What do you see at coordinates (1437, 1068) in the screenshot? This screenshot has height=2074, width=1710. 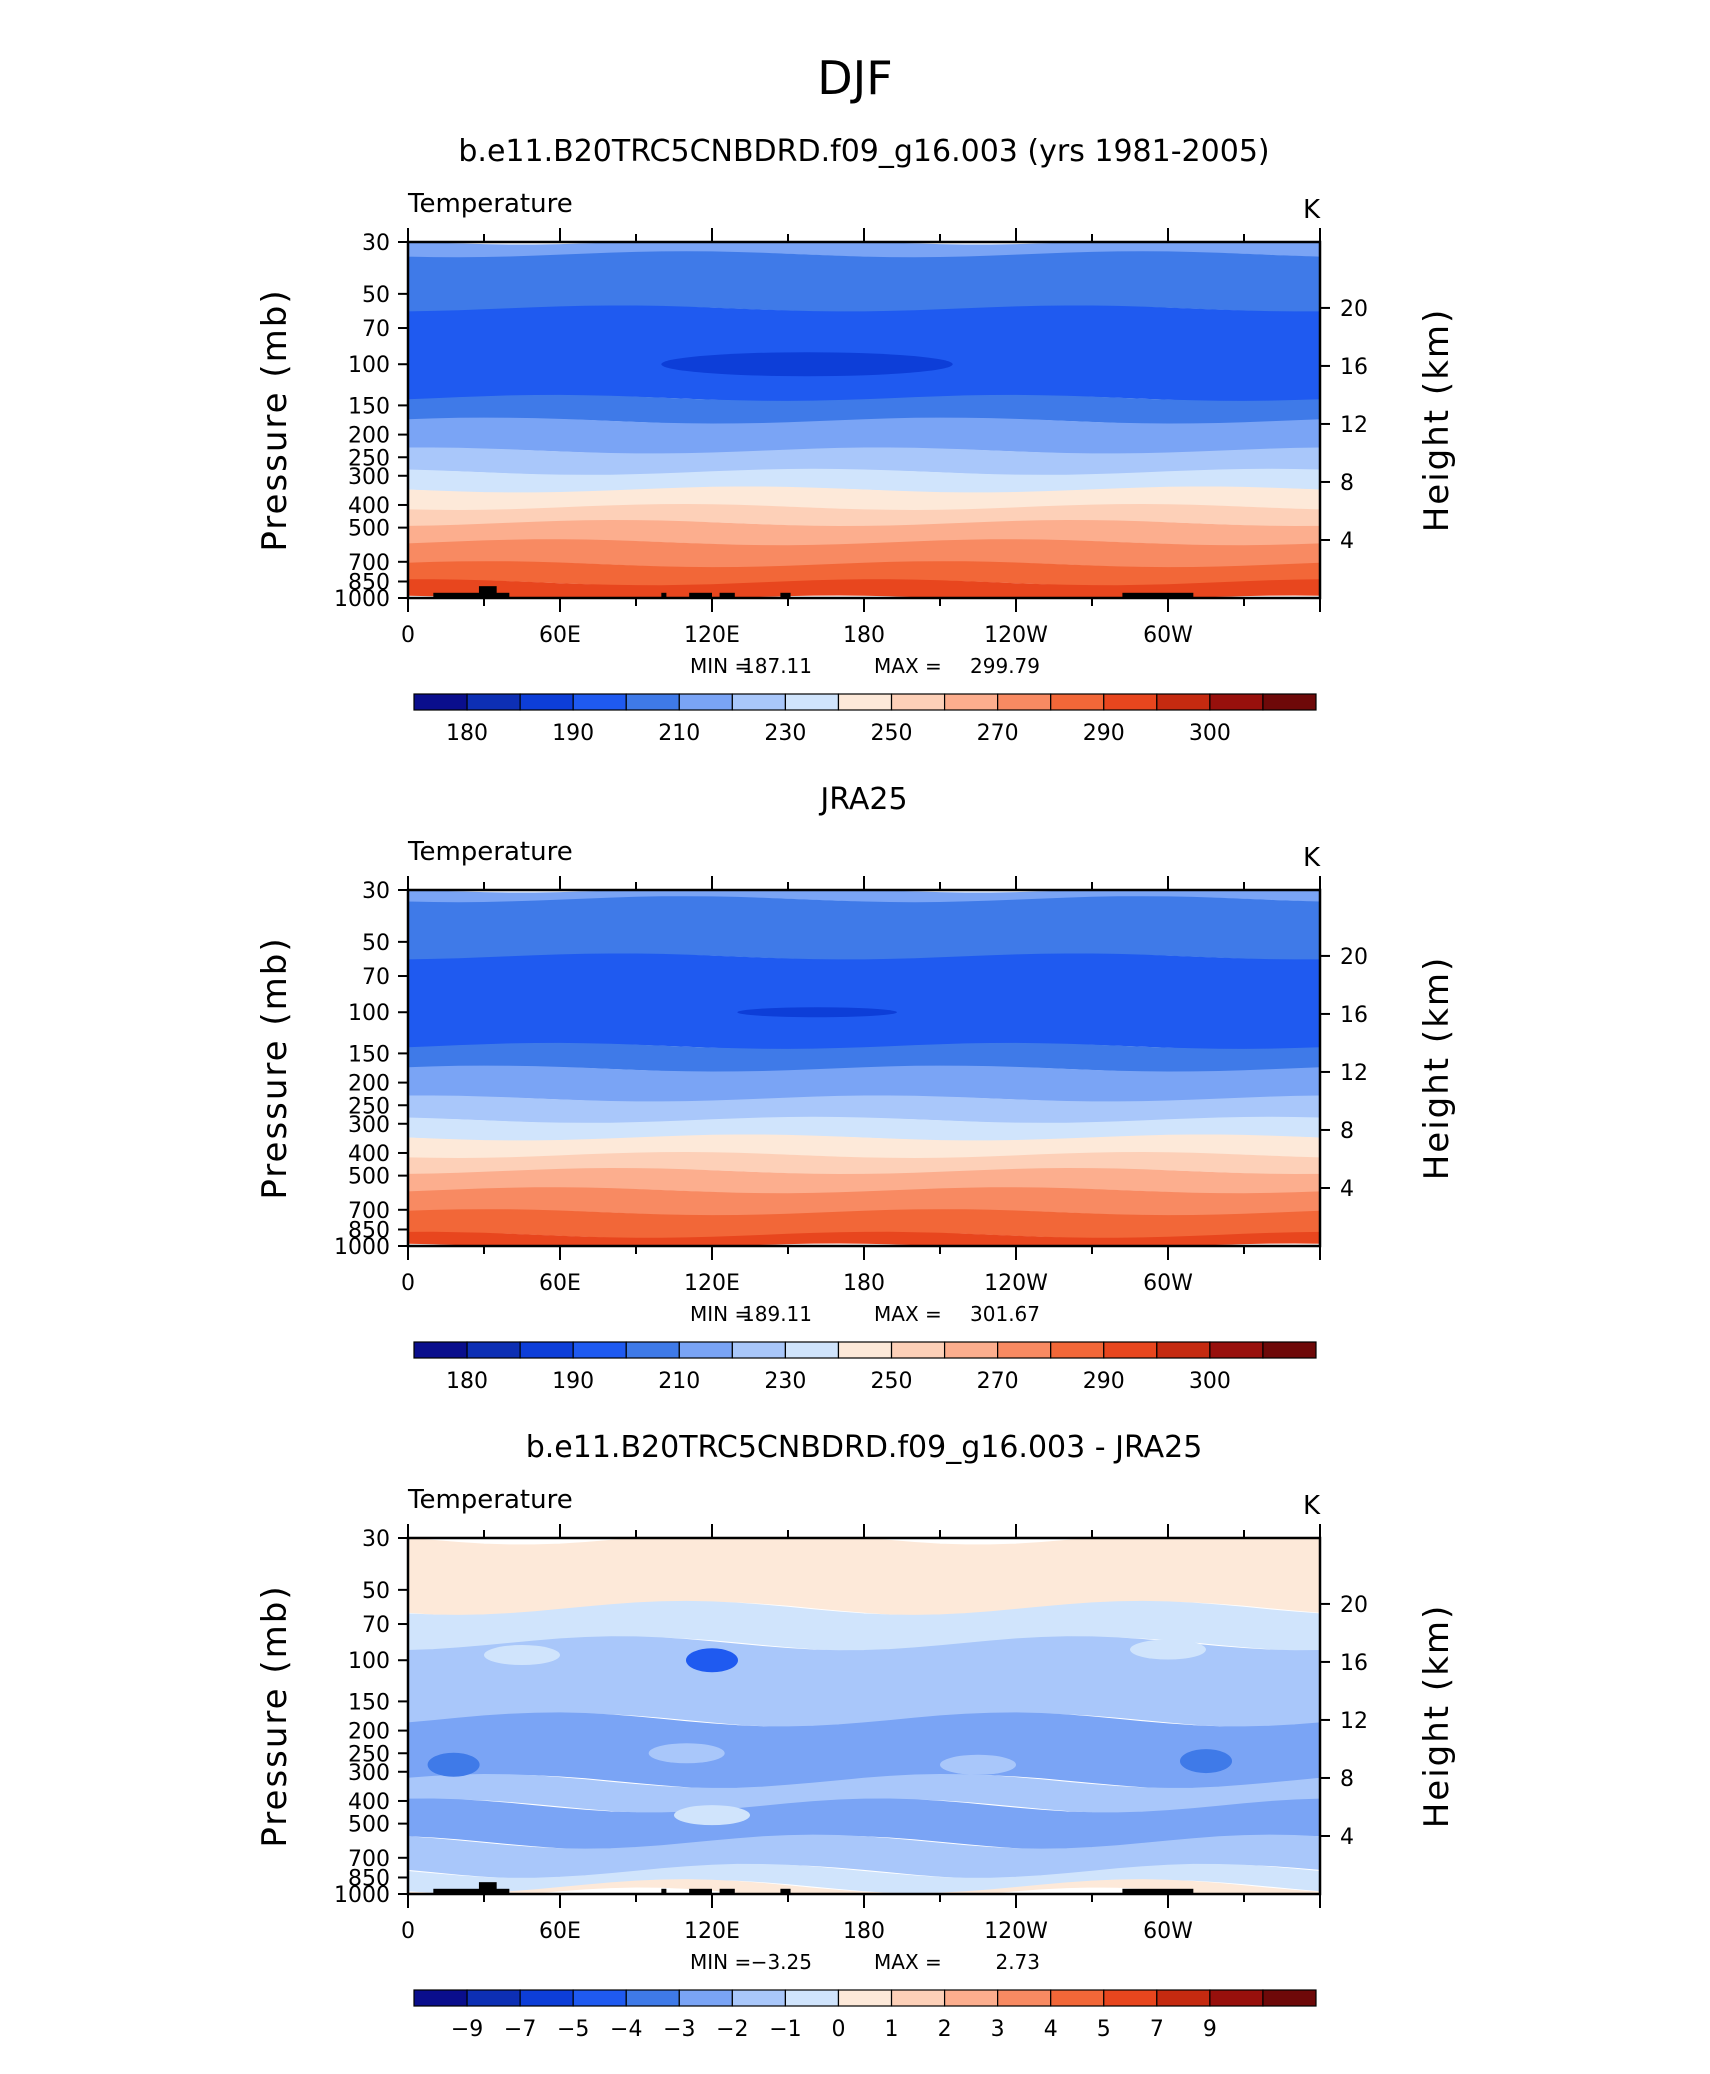 I see `y-axis-label-right: Height (km)` at bounding box center [1437, 1068].